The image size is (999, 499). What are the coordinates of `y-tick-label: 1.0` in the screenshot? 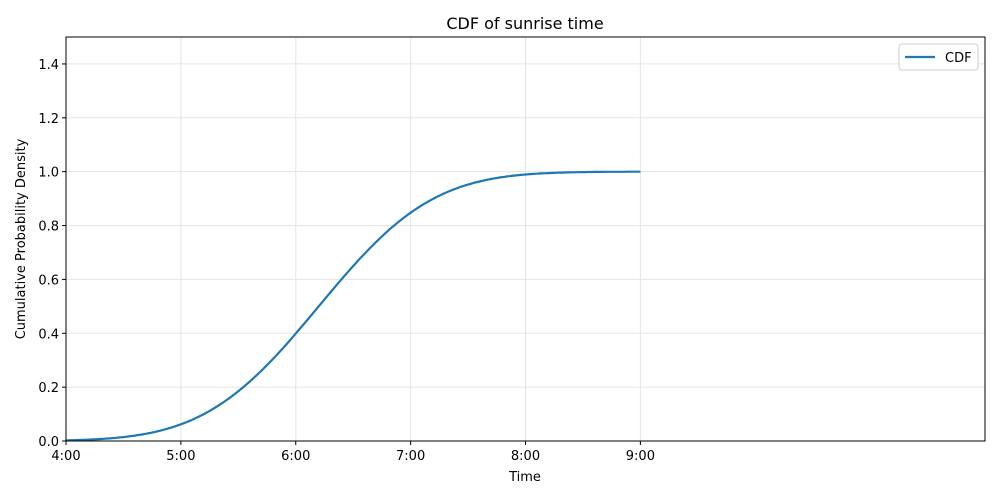 It's located at (48, 173).